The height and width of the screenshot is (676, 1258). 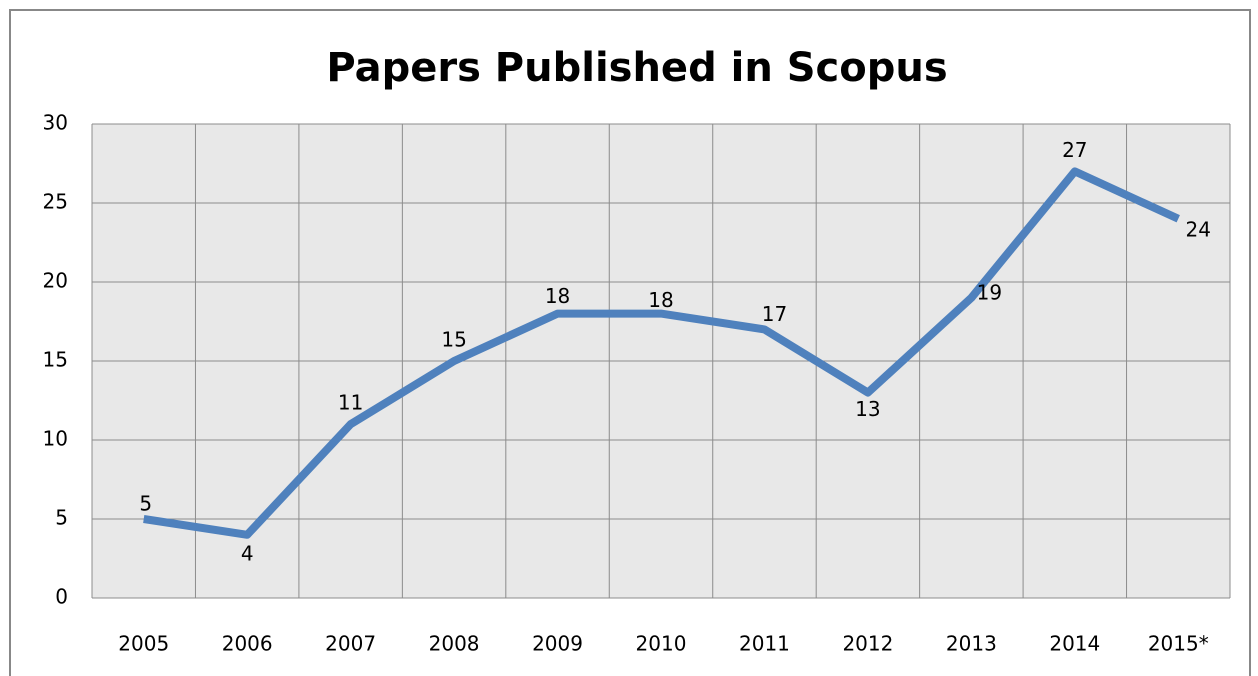 I want to click on y-tick-label: 0, so click(x=61, y=597).